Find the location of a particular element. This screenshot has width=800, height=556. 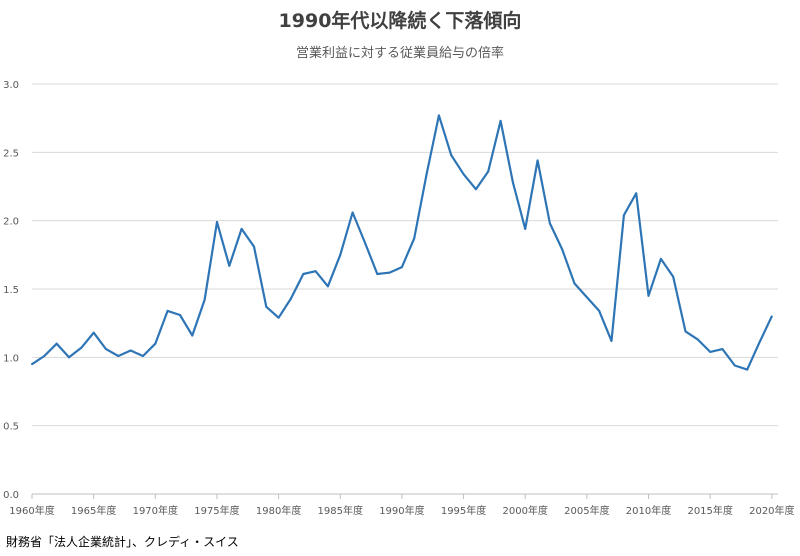

y-tick-label: 1.0 is located at coordinates (11, 358).